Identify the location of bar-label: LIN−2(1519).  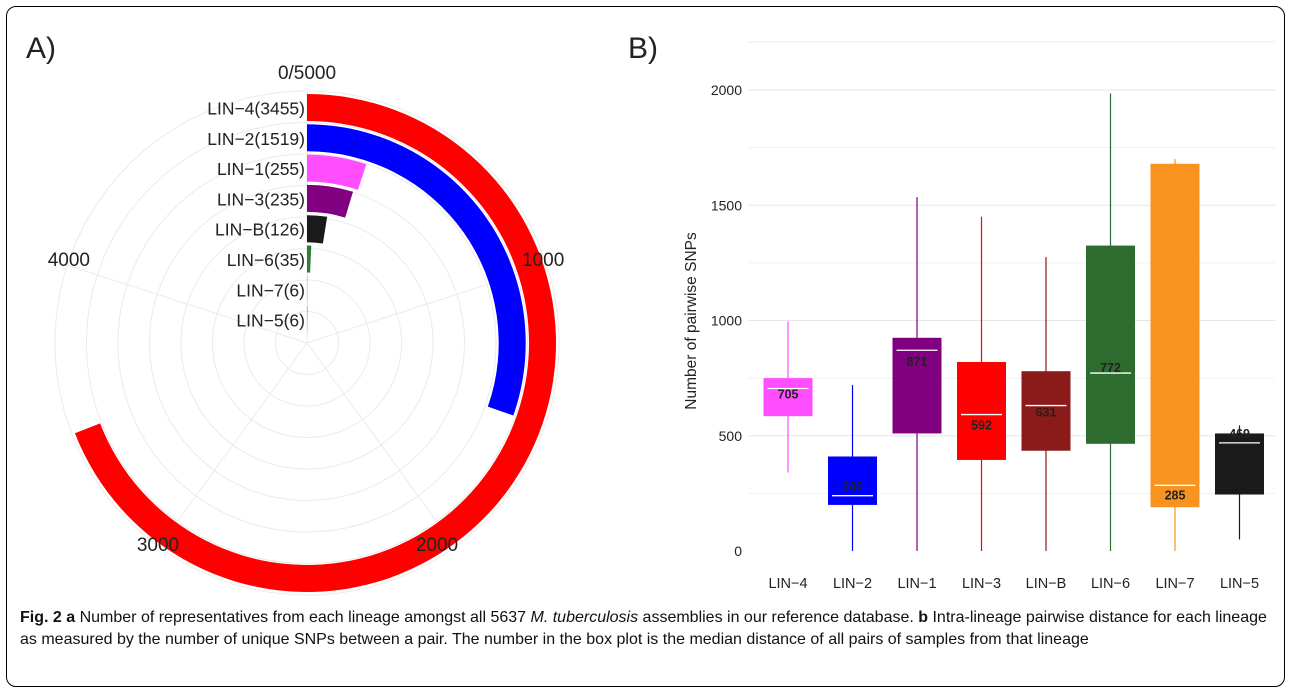
(256, 139).